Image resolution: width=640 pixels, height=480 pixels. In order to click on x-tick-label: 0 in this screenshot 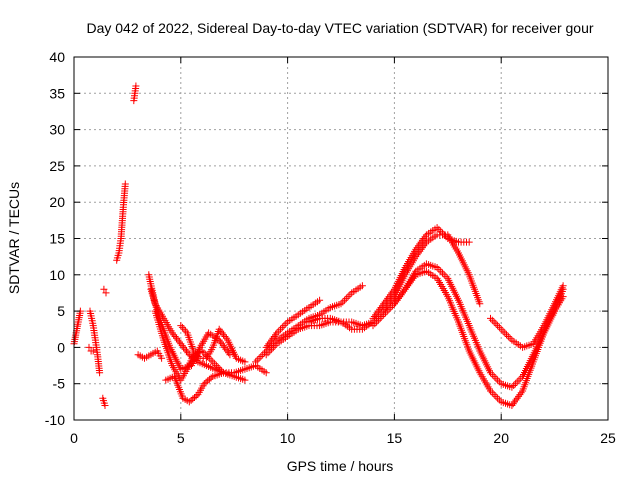, I will do `click(74, 438)`.